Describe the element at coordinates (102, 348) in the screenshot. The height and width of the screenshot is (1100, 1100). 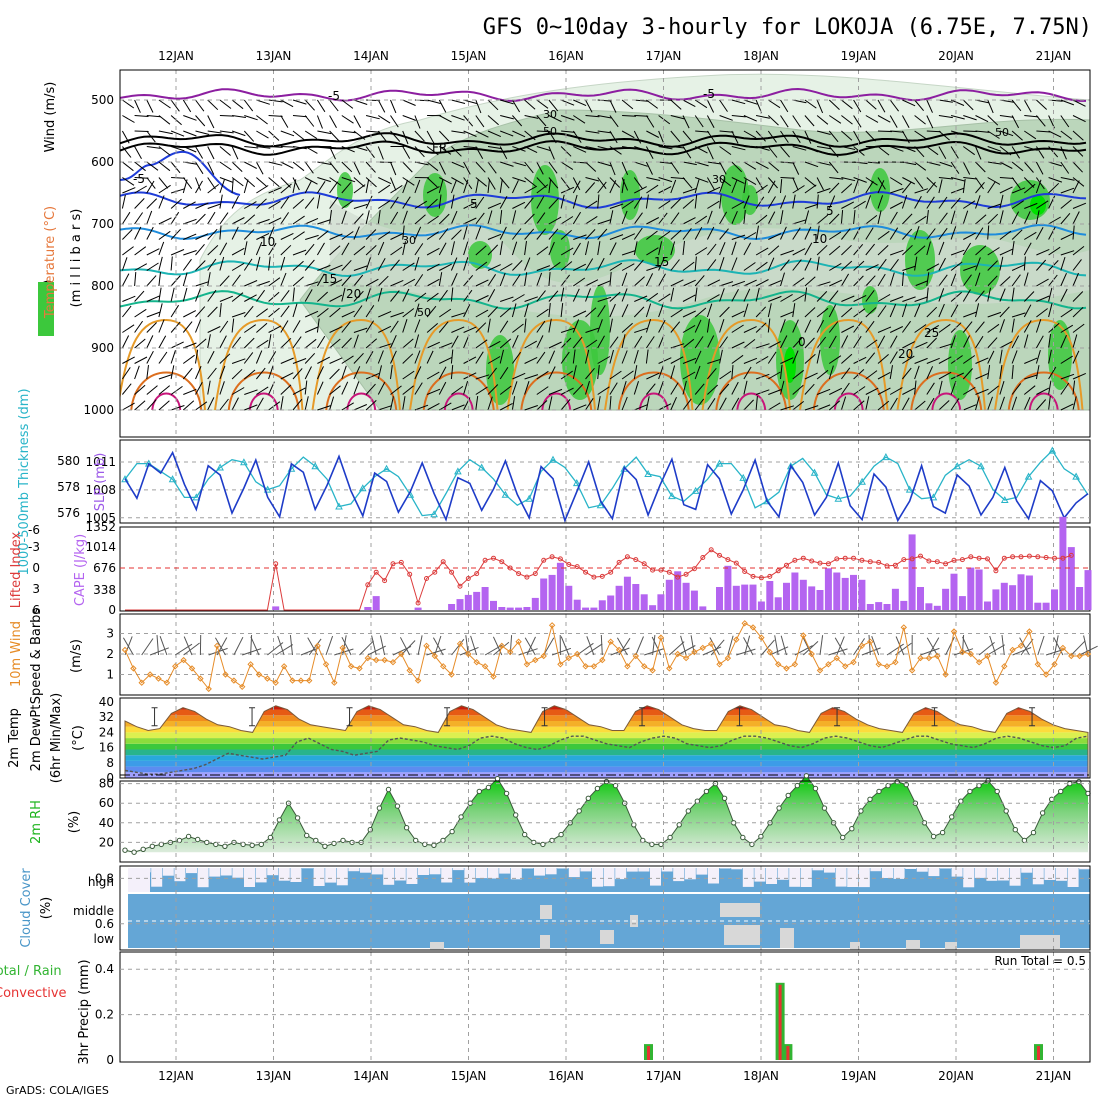
I see `pressure-tick-900: 900` at that location.